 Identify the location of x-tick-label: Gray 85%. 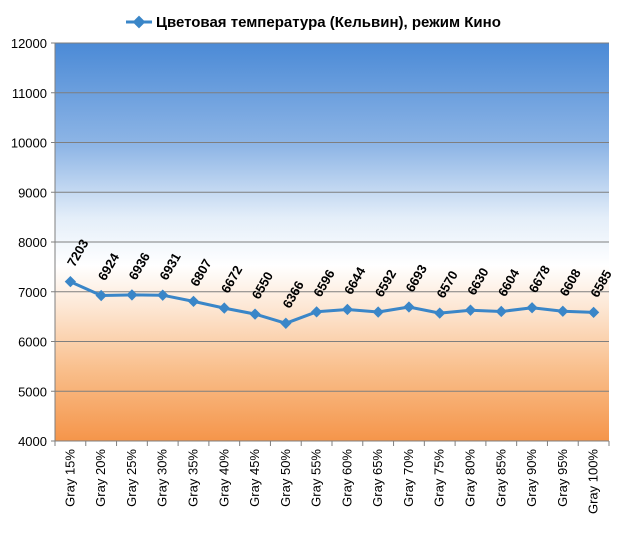
(500, 478).